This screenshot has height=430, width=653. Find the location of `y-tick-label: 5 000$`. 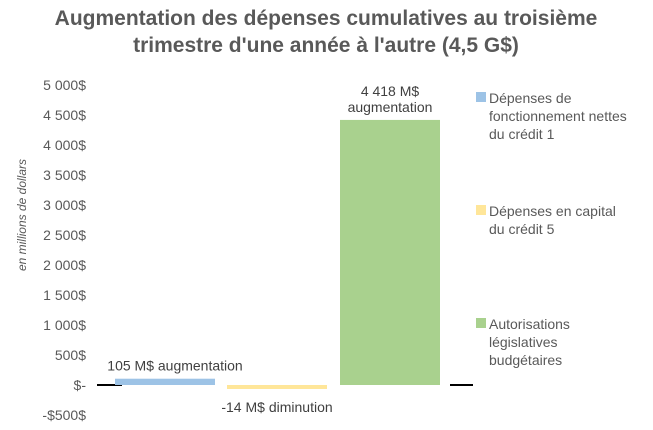

y-tick-label: 5 000$ is located at coordinates (64, 85).